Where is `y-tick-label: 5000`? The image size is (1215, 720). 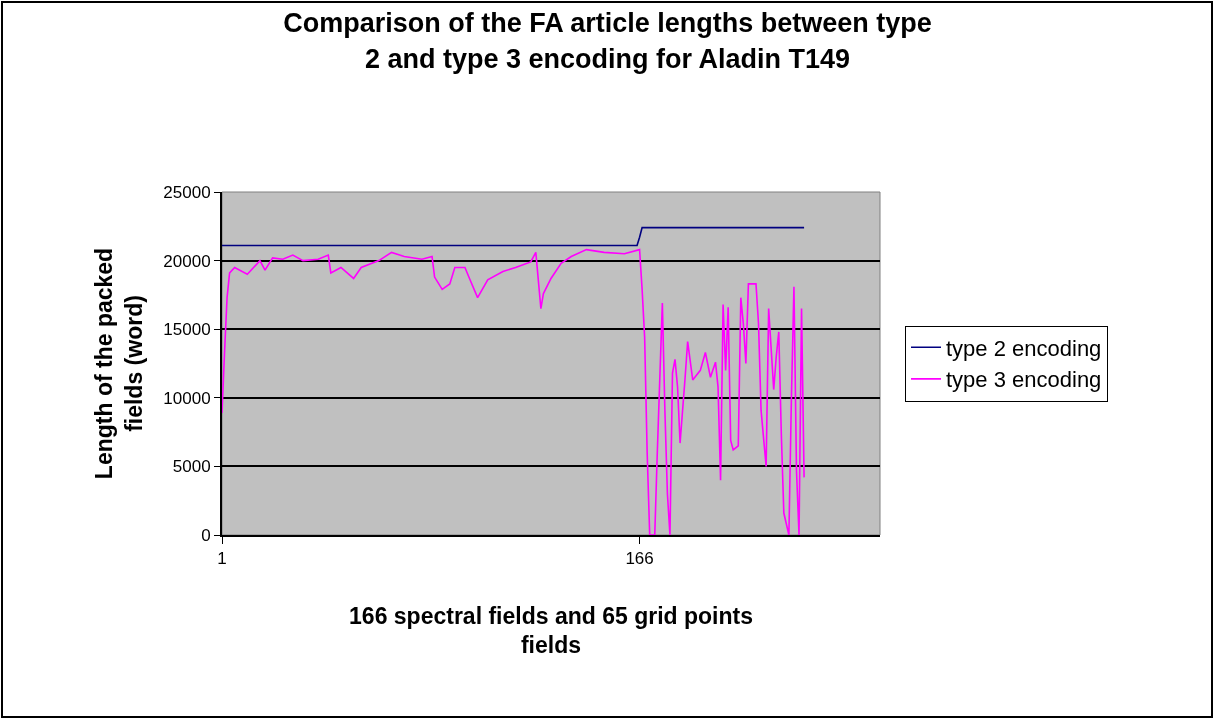 y-tick-label: 5000 is located at coordinates (191, 467).